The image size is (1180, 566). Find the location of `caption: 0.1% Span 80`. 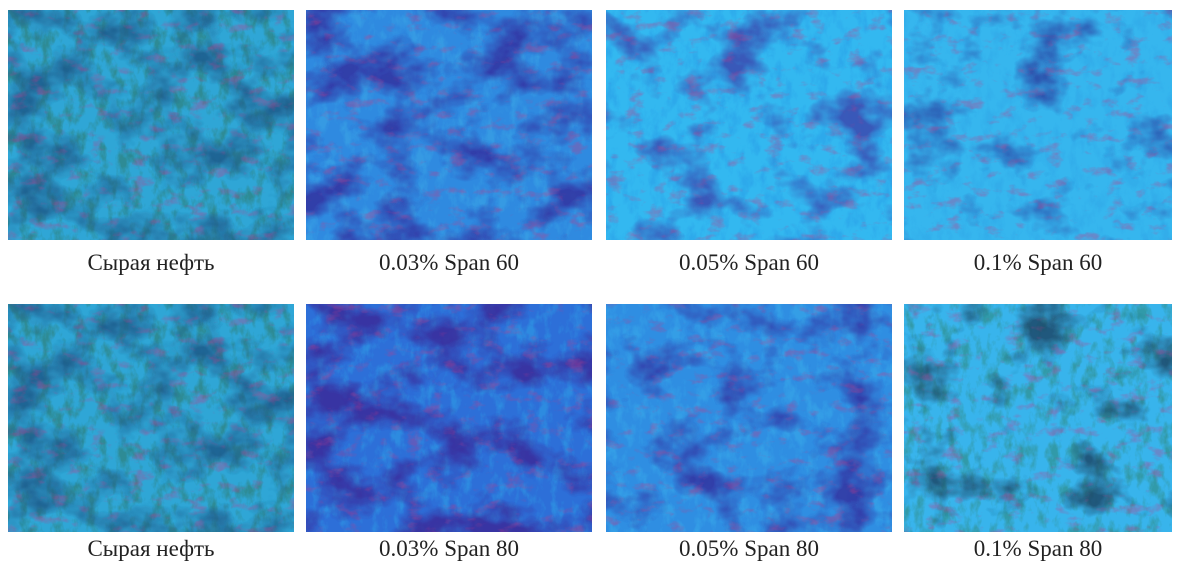

caption: 0.1% Span 80 is located at coordinates (1038, 548).